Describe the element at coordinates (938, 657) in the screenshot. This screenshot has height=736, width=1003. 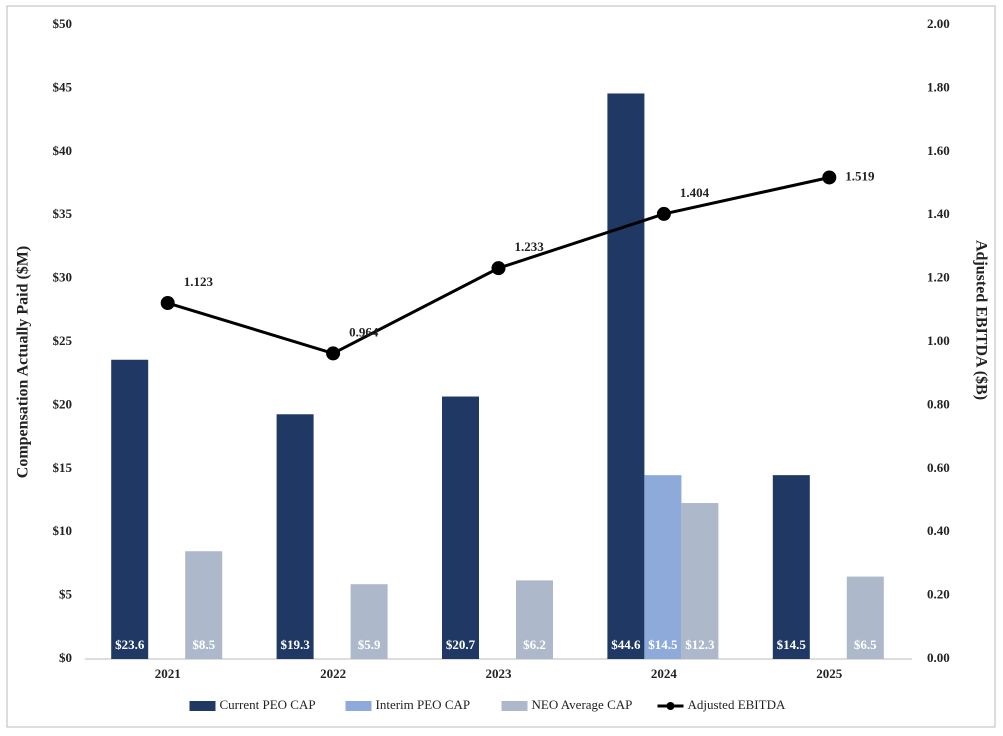
I see `y2-tick-label: 0.00` at that location.